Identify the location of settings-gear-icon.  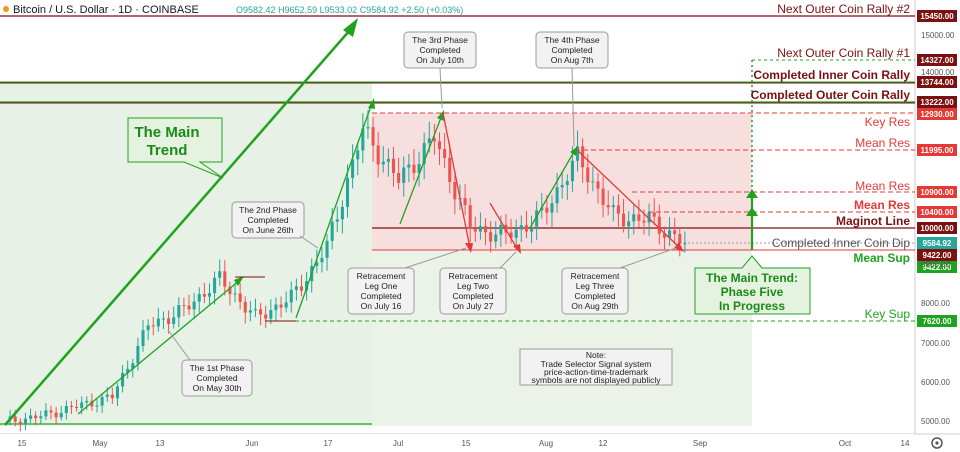
(937, 443).